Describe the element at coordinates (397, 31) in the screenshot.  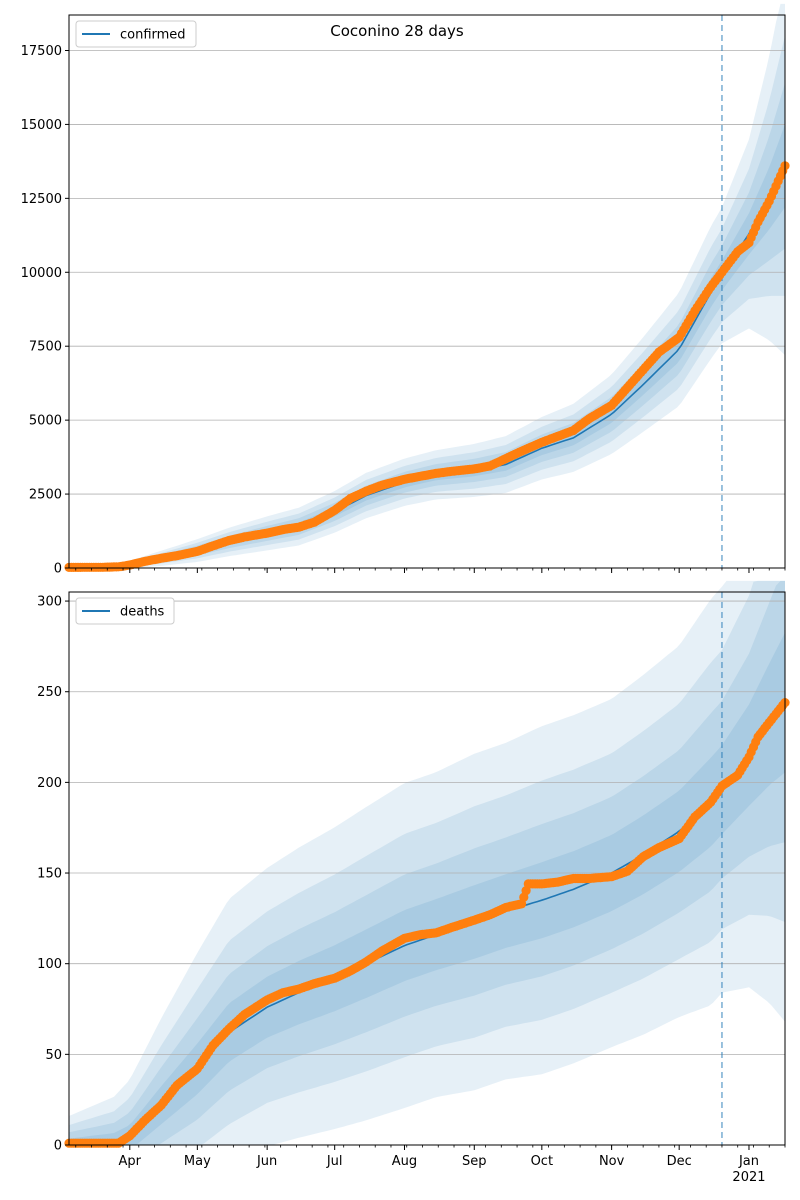
I see `chart-title: Coconino 28 days` at that location.